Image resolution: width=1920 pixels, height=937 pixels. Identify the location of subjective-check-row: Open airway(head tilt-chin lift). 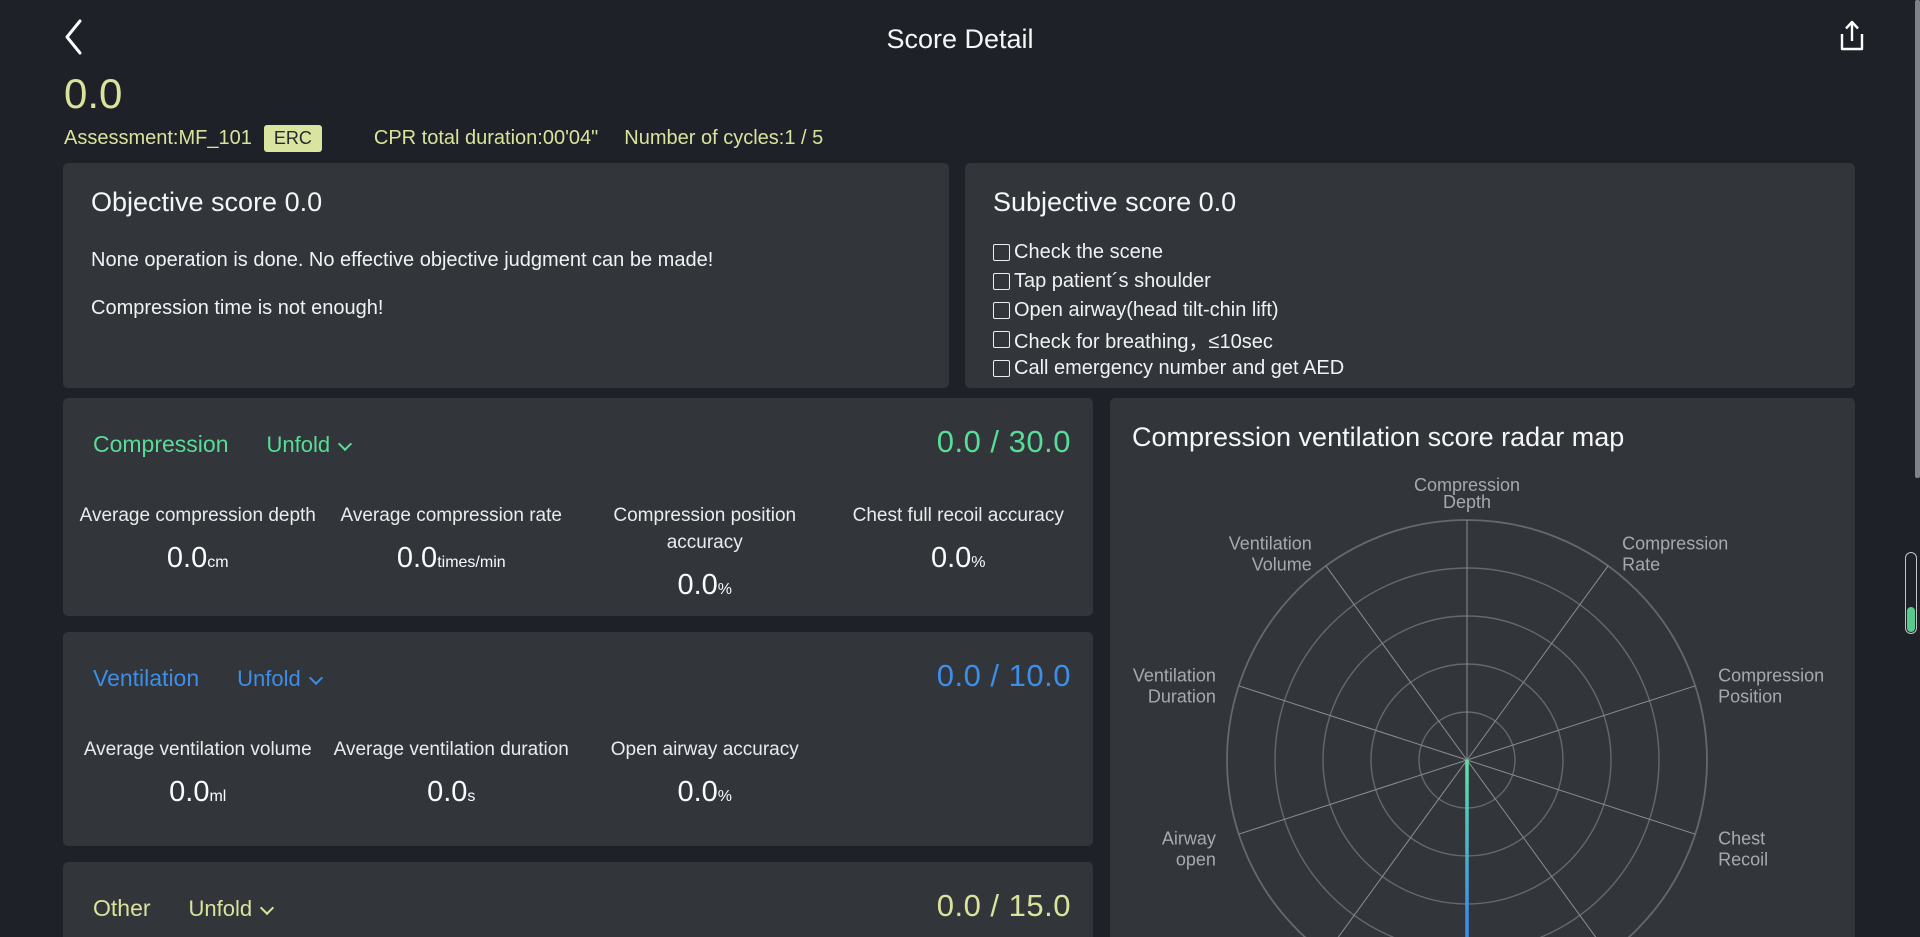
(1410, 310).